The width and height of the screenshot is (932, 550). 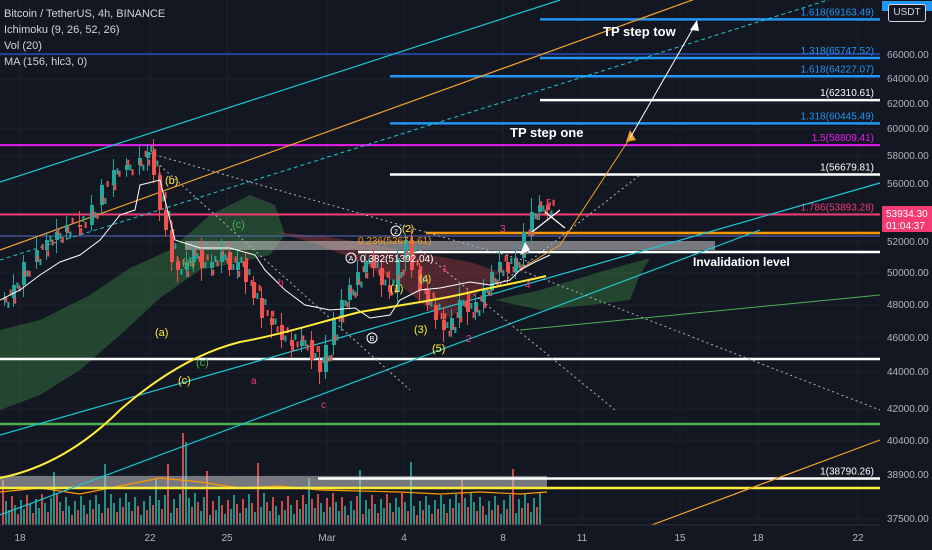 What do you see at coordinates (908, 372) in the screenshot?
I see `price-tick-label: 44000.00` at bounding box center [908, 372].